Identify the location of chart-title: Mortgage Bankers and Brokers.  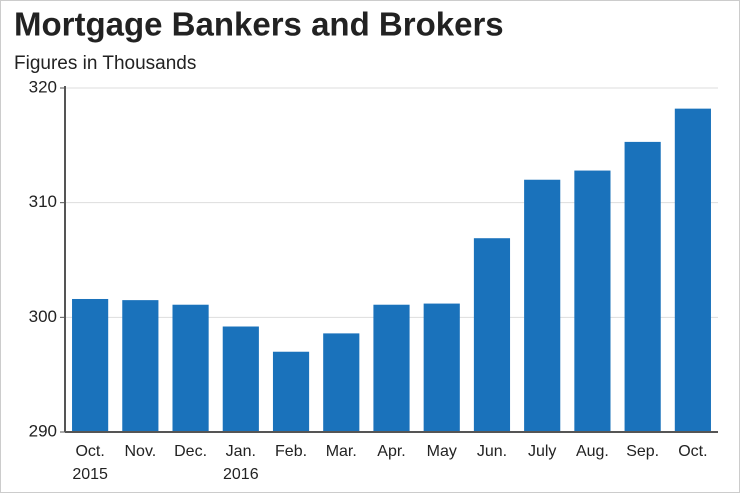
(259, 24).